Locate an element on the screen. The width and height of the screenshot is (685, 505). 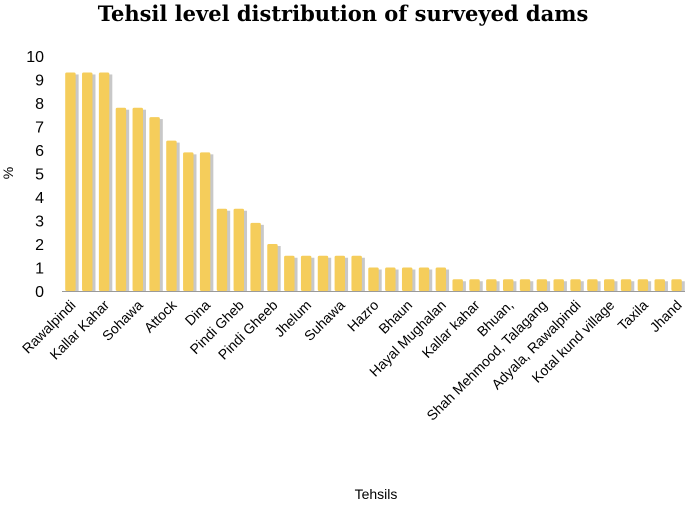
x-axis-label: Tehsils is located at coordinates (376, 494).